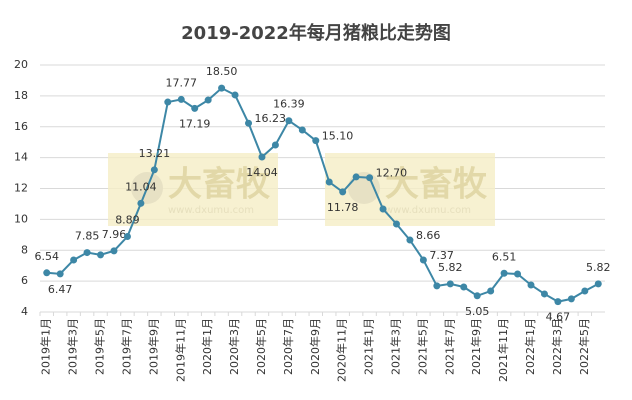 This screenshot has width=632, height=400. Describe the element at coordinates (369, 346) in the screenshot. I see `x-tick-label: 2021年1月` at that location.